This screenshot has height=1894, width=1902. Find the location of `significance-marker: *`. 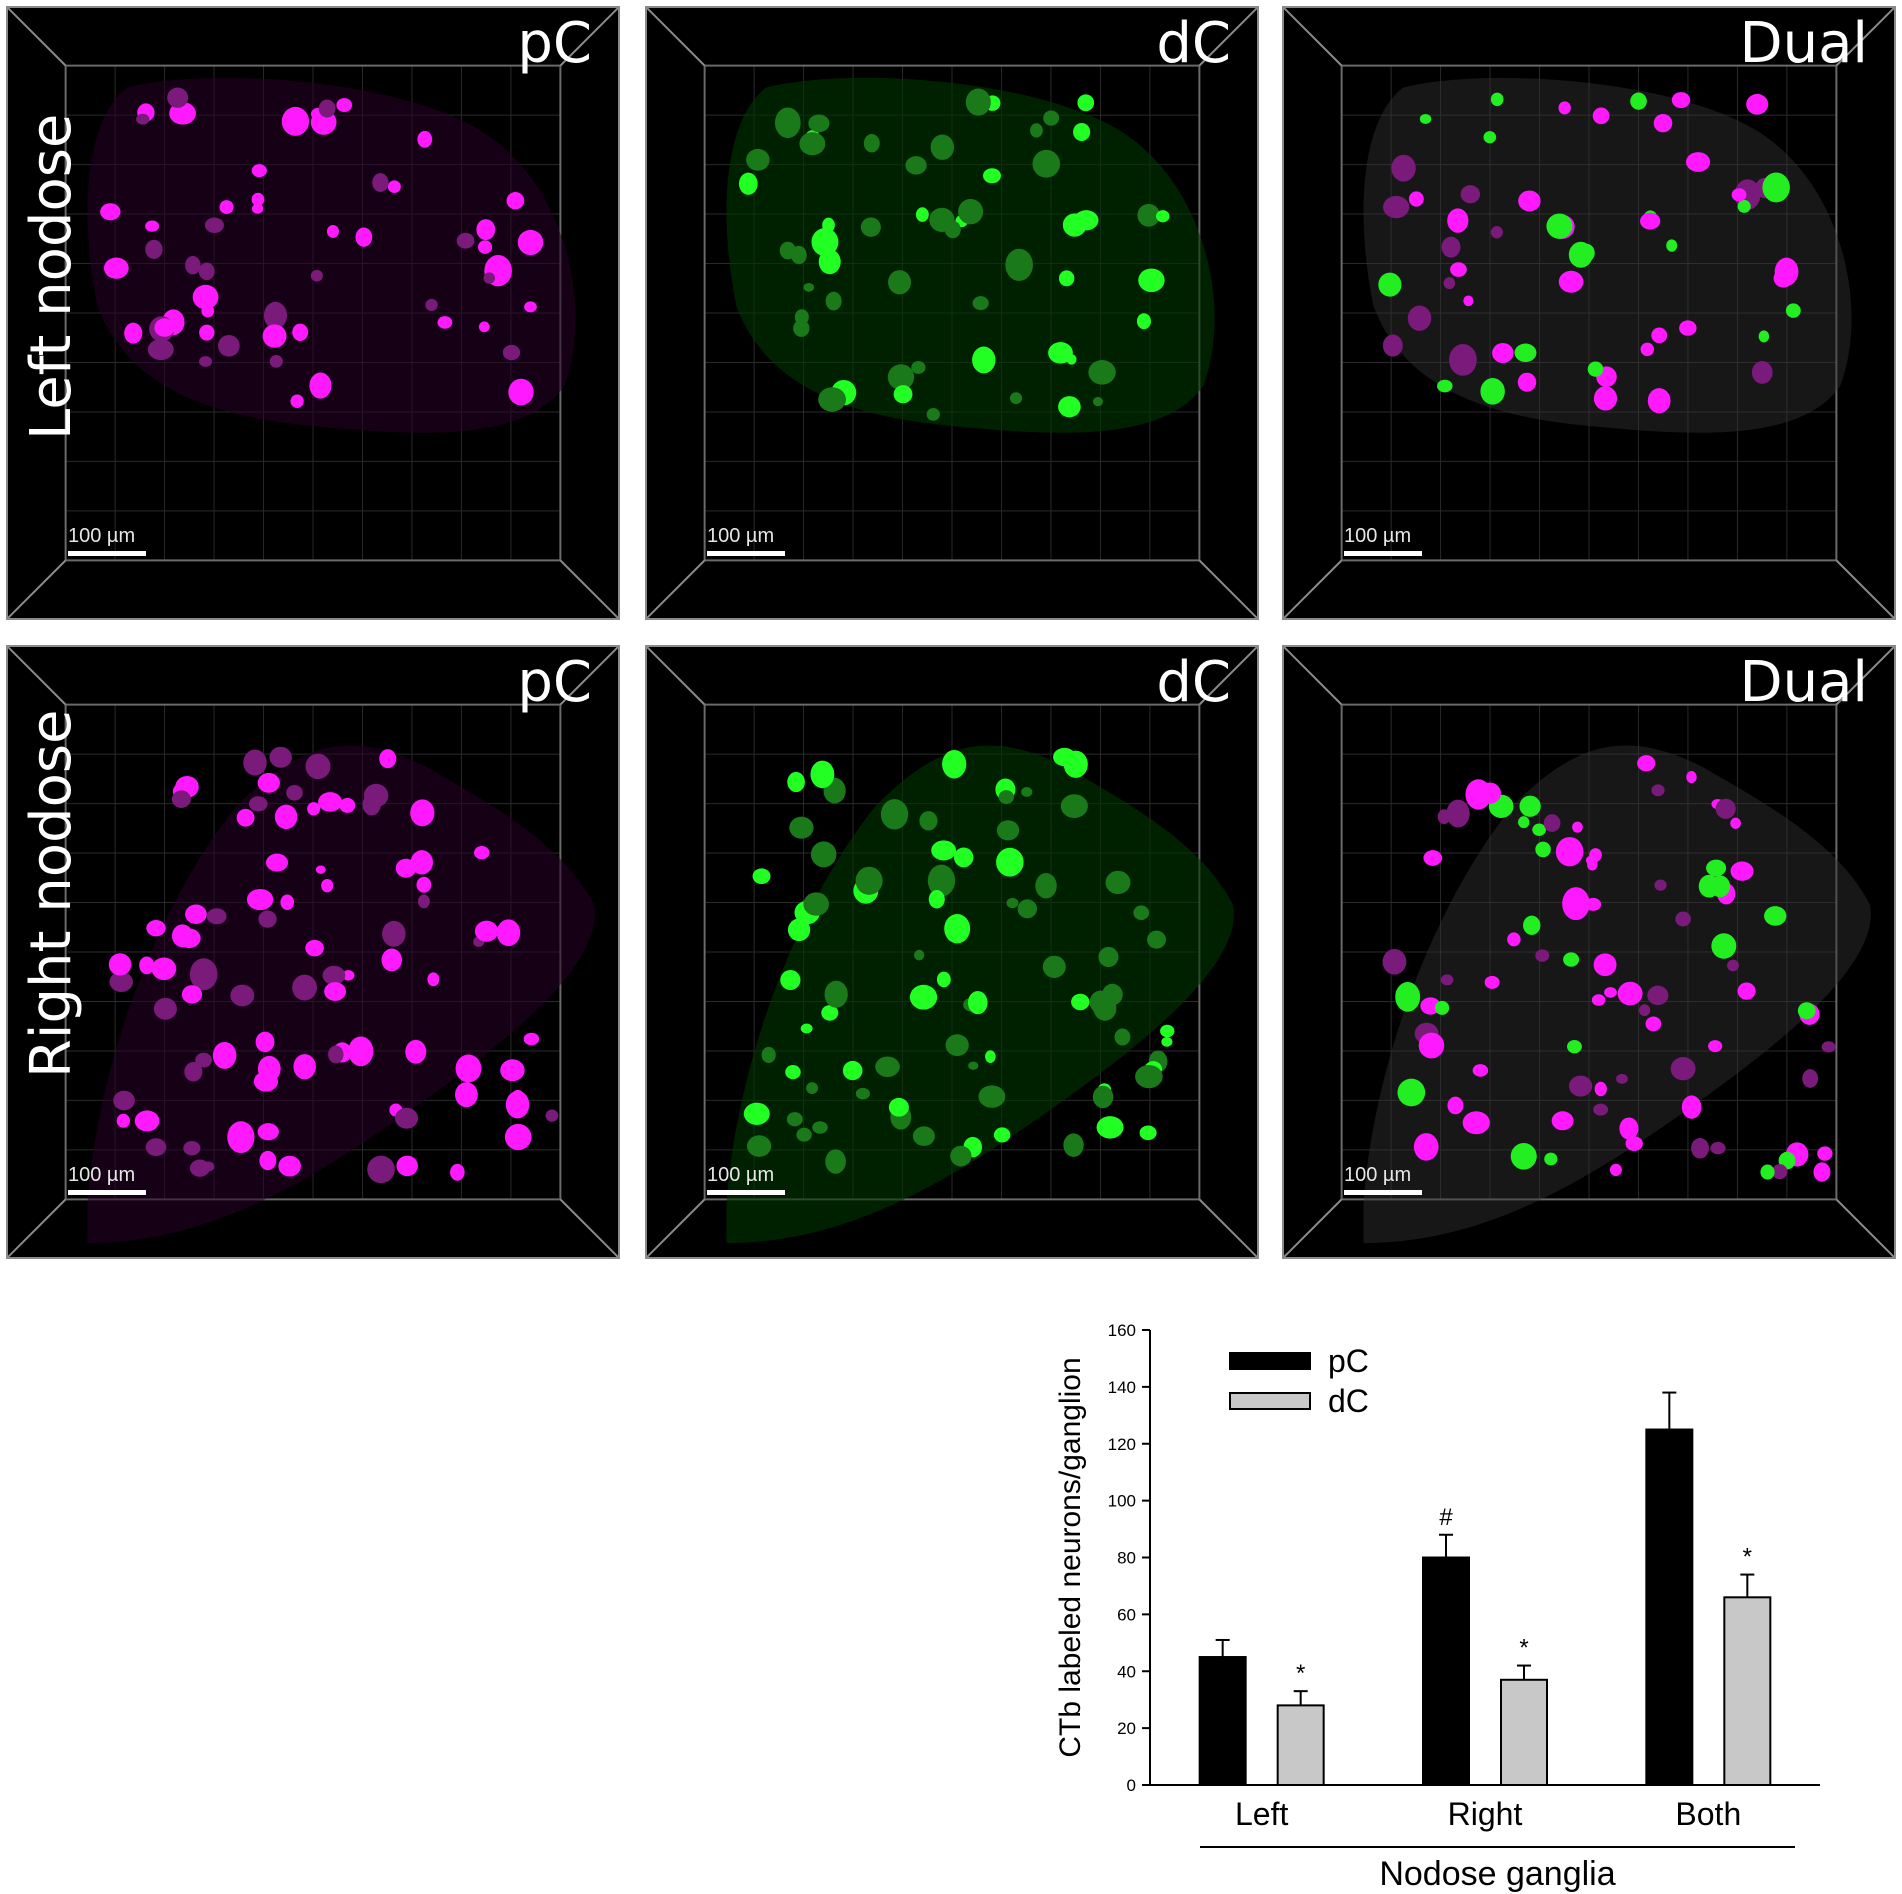

significance-marker: * is located at coordinates (1747, 1557).